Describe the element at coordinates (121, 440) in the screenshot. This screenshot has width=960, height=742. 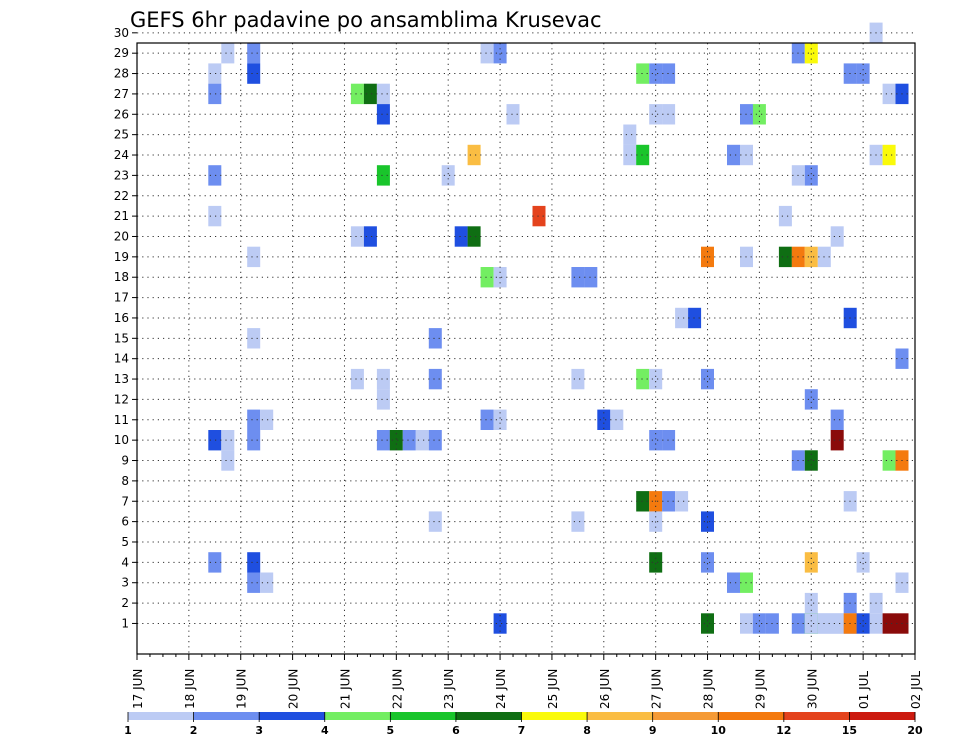
I see `y-tick-label: 10` at that location.